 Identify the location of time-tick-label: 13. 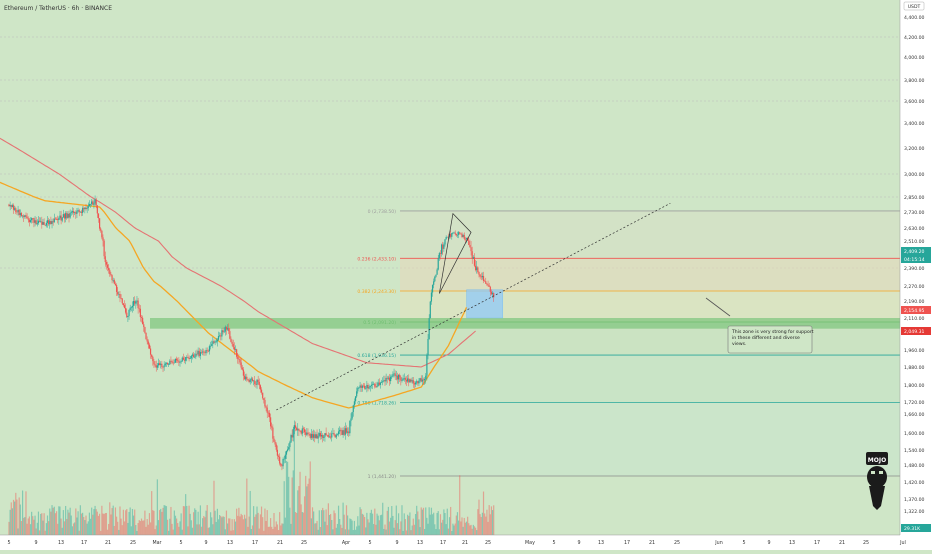
(601, 543).